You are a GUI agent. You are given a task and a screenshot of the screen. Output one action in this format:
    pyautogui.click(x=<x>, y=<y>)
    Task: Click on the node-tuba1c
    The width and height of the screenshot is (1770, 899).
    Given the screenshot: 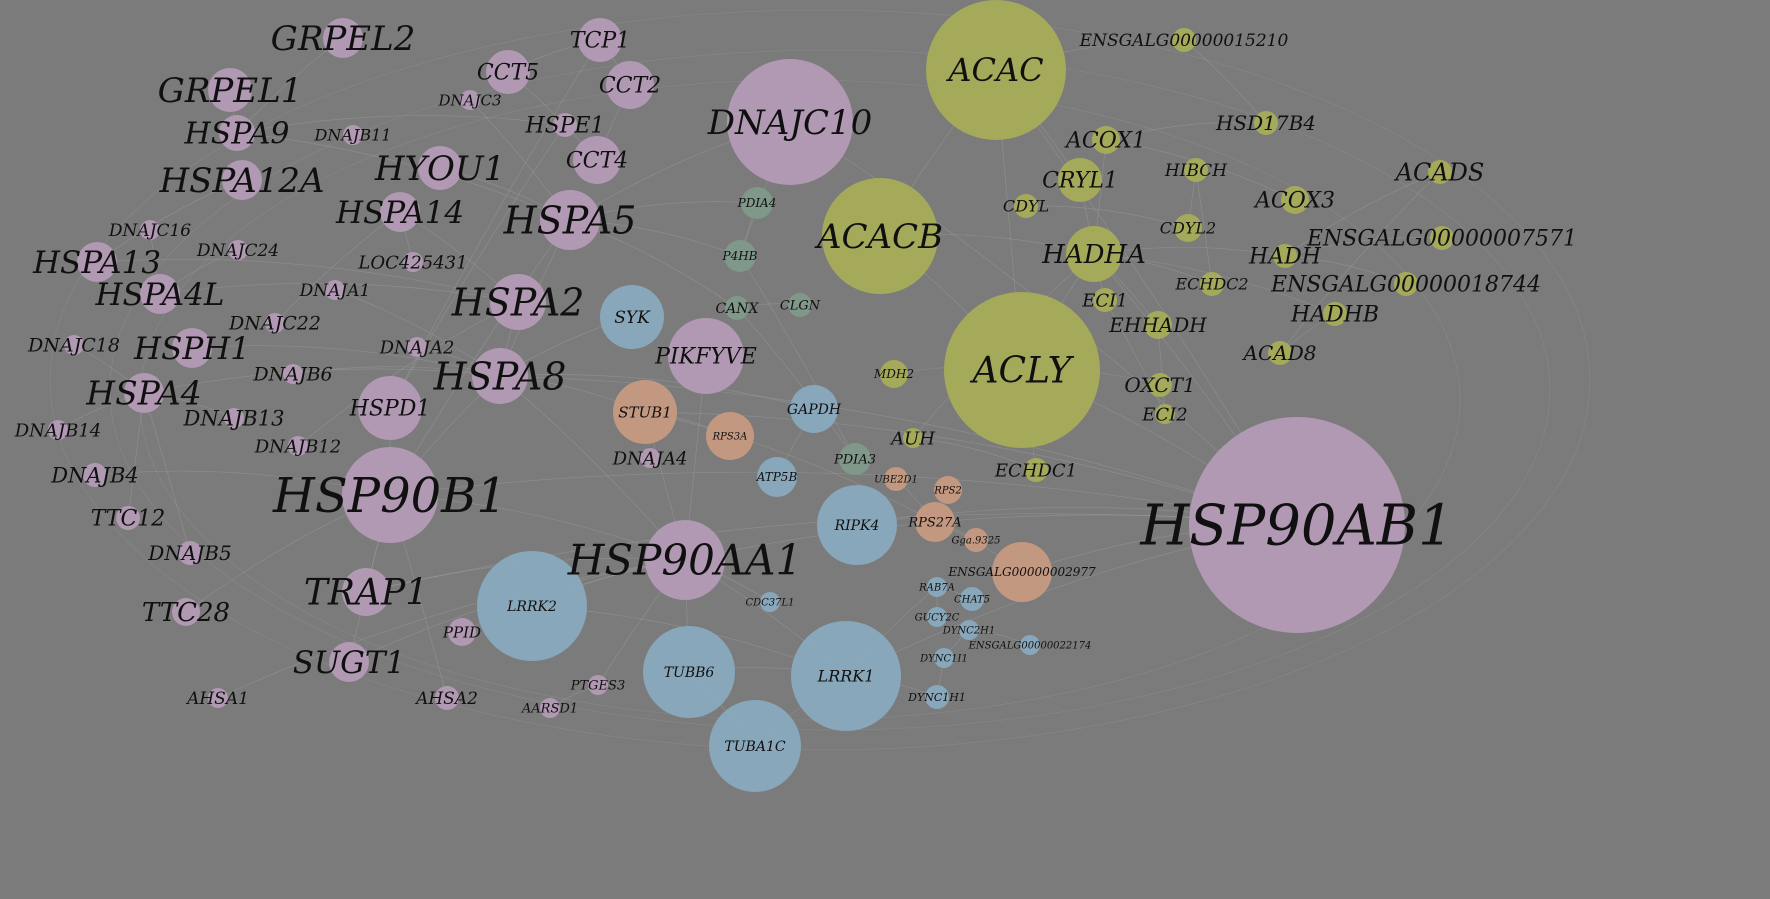 What is the action you would take?
    pyautogui.click(x=755, y=746)
    